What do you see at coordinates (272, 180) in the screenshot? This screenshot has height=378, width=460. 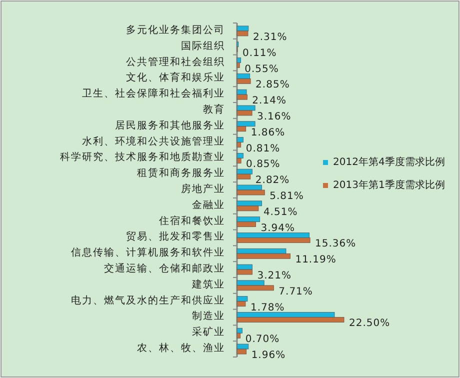 I see `data-label: 2.82%` at bounding box center [272, 180].